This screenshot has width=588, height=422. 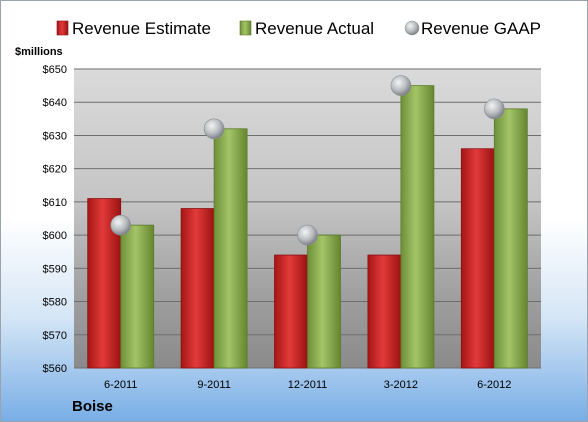 I want to click on y-tick-label: $650, so click(x=55, y=70).